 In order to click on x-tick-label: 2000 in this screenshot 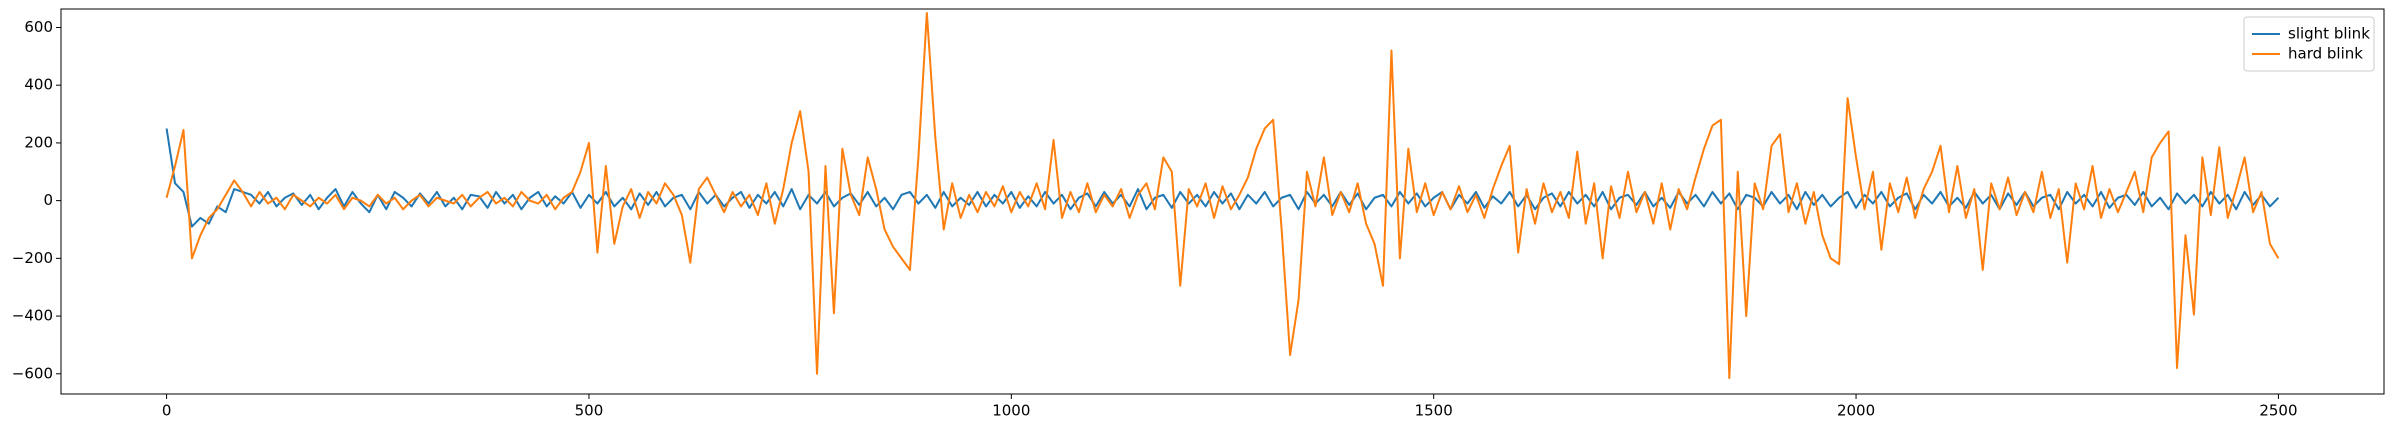, I will do `click(1856, 411)`.